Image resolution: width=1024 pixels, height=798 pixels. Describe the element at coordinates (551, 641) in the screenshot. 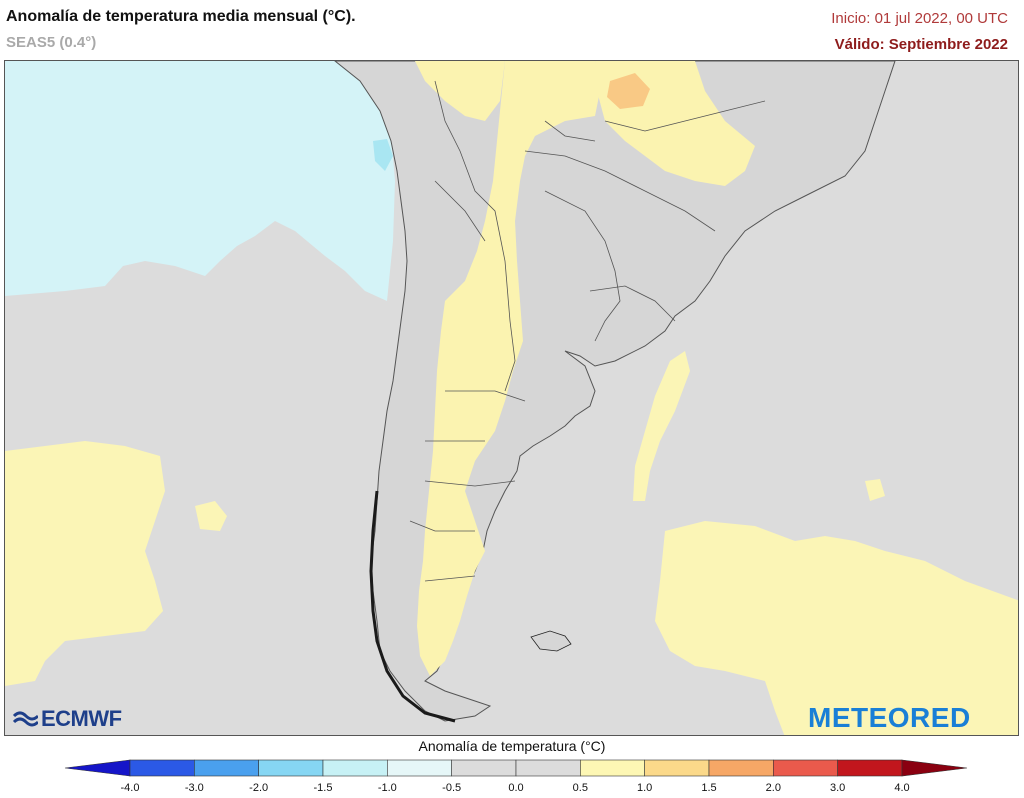

I see `falkland-islands` at that location.